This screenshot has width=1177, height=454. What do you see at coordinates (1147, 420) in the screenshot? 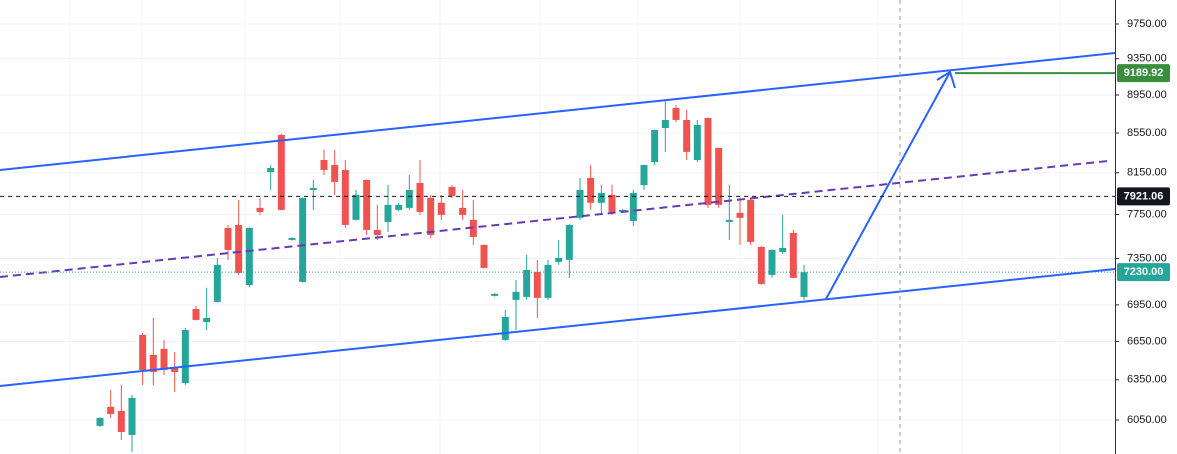
I see `y-tick-label: 6050.00` at bounding box center [1147, 420].